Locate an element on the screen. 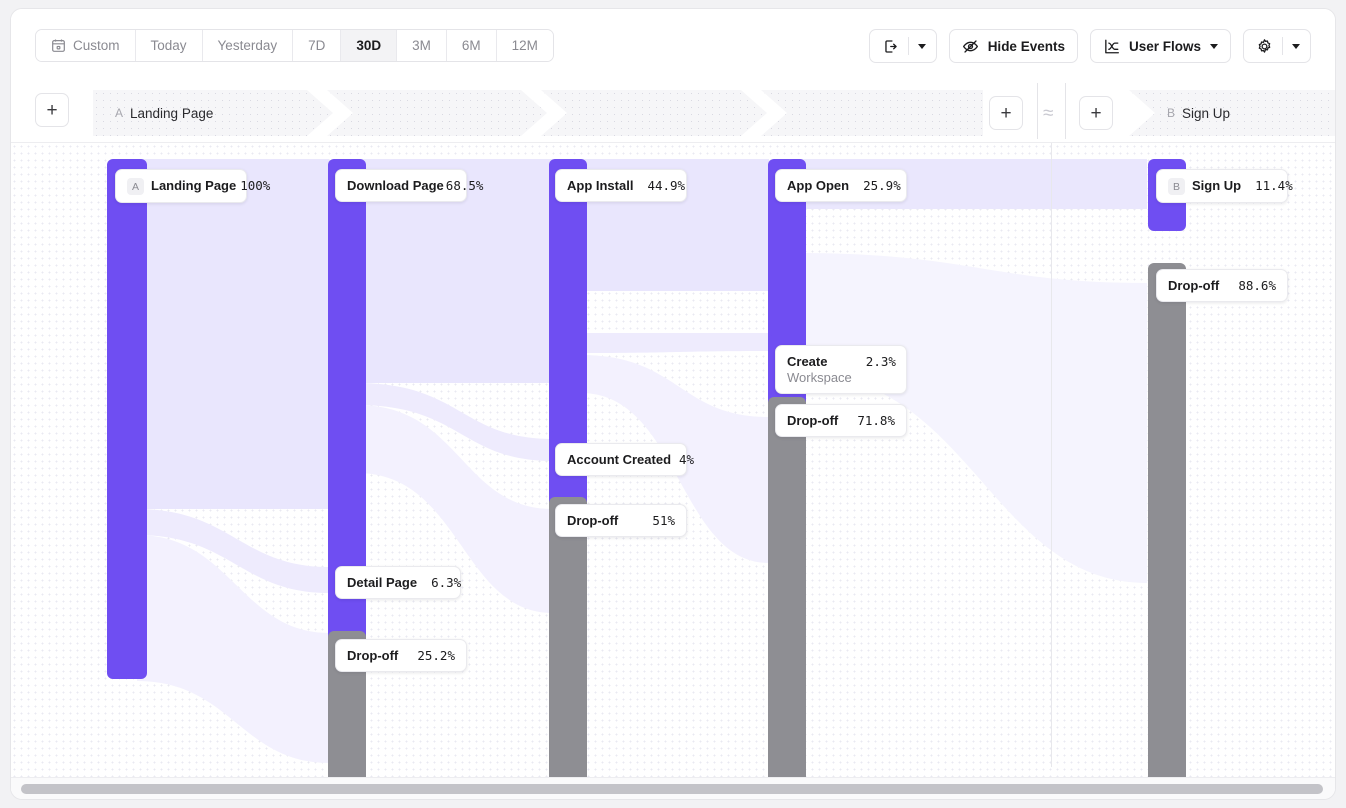 The image size is (1346, 808). range-label: 6M is located at coordinates (471, 45).